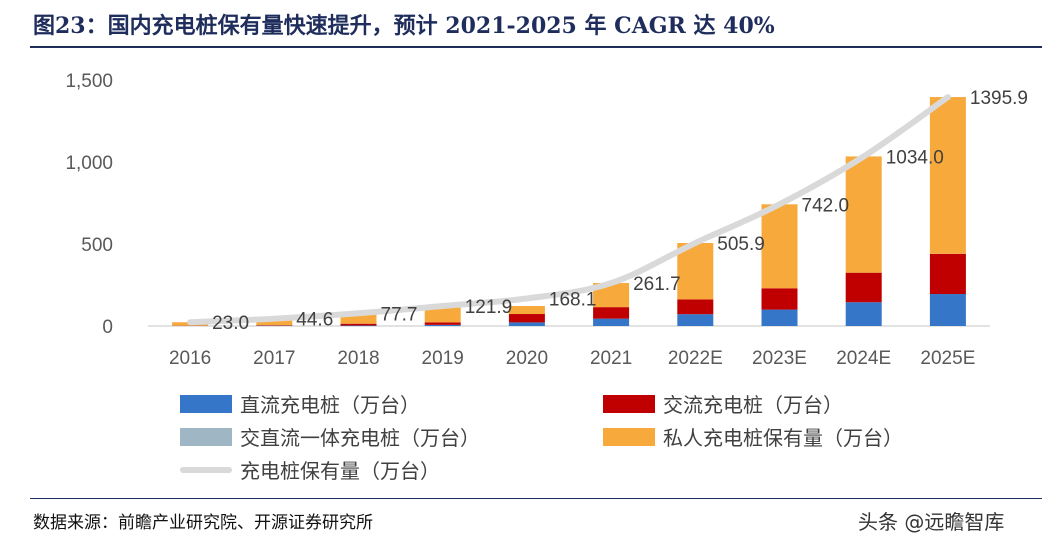 This screenshot has height=549, width=1051. Describe the element at coordinates (340, 471) in the screenshot. I see `legend-label-total: 充电桩保有量（万台）` at that location.